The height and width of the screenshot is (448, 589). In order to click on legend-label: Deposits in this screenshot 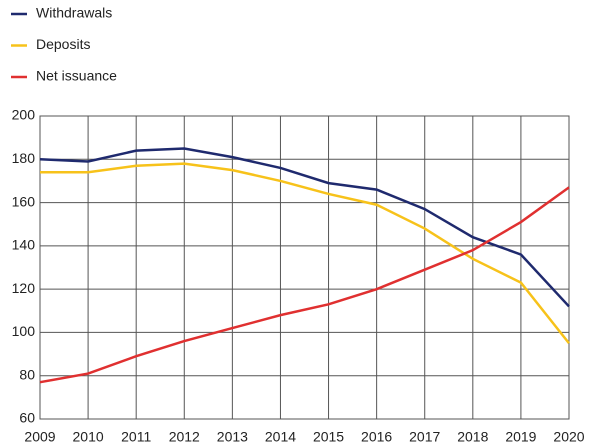, I will do `click(63, 44)`.